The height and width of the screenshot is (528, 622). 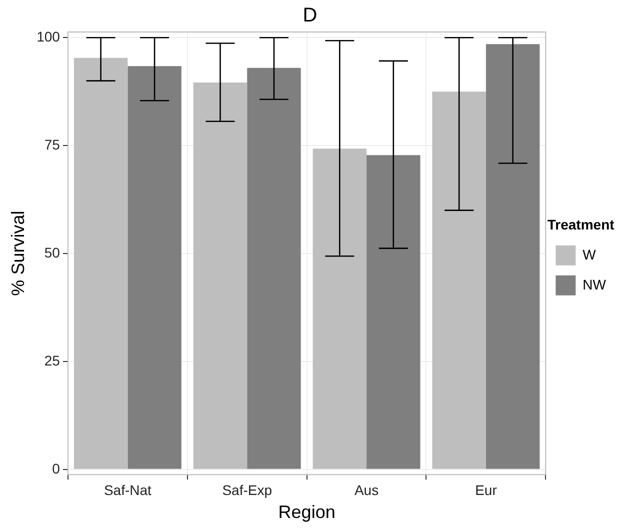 What do you see at coordinates (486, 490) in the screenshot?
I see `x-tick-label: Eur` at bounding box center [486, 490].